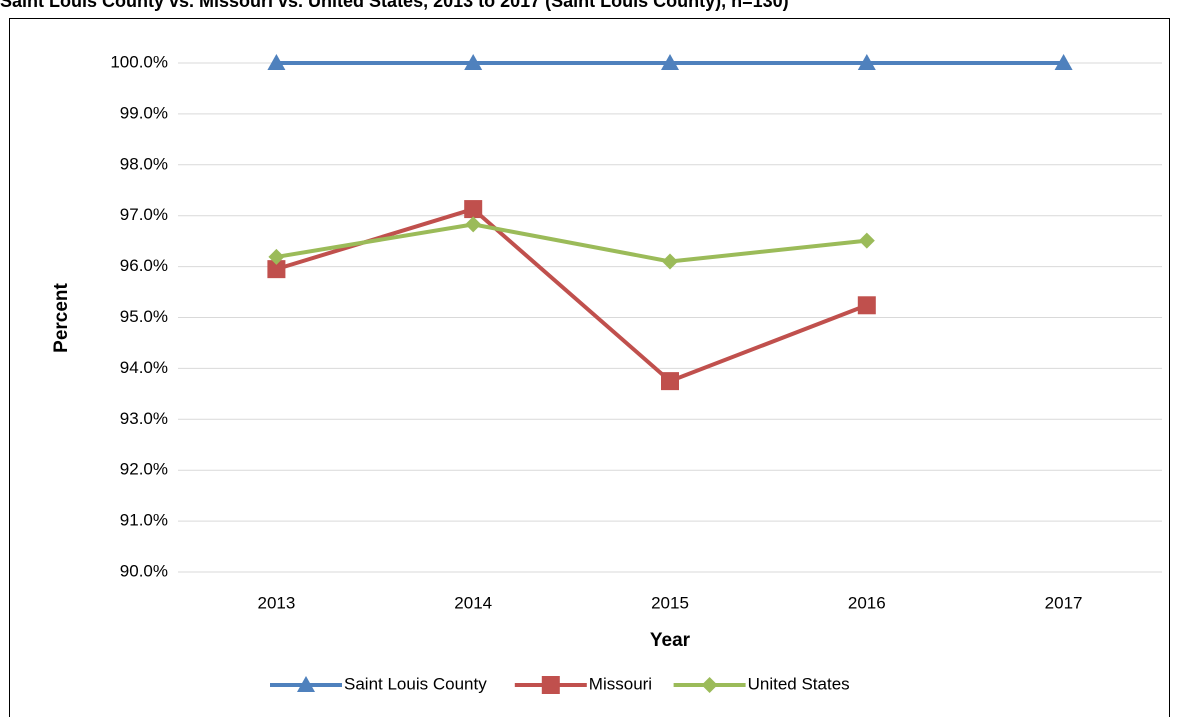 The width and height of the screenshot is (1177, 717). Describe the element at coordinates (620, 683) in the screenshot. I see `legend-label: Missouri` at that location.